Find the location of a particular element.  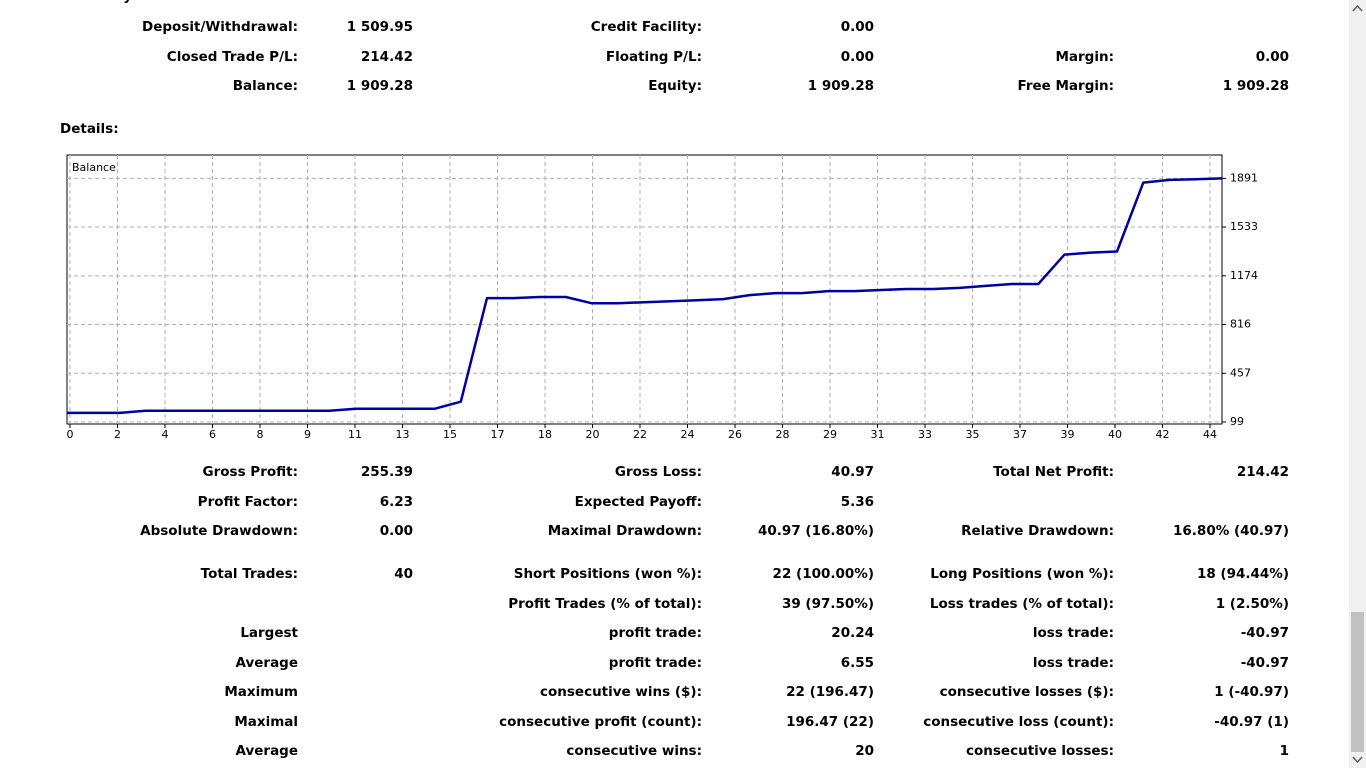

field-label: Free Margin: is located at coordinates (1065, 86).